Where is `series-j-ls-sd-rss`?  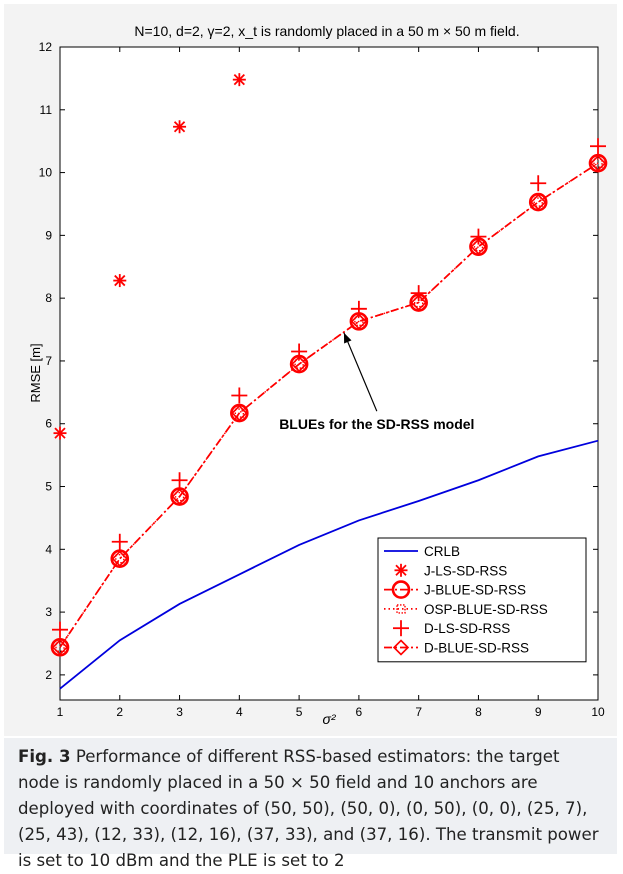
series-j-ls-sd-rss is located at coordinates (149, 256).